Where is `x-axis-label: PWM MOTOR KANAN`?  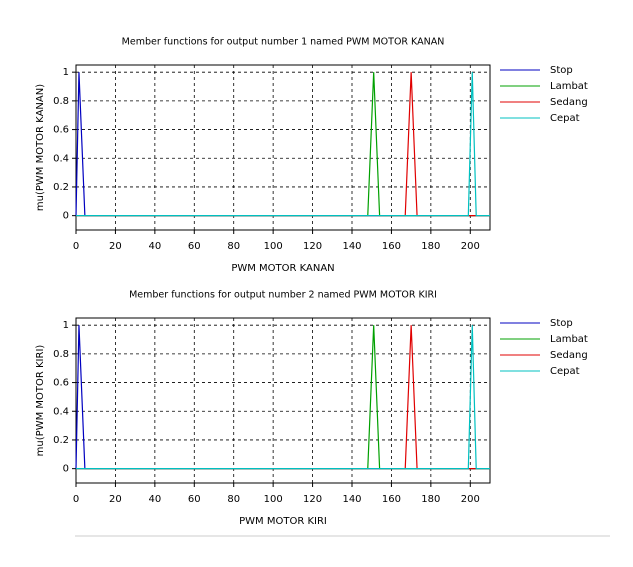
x-axis-label: PWM MOTOR KANAN is located at coordinates (282, 268).